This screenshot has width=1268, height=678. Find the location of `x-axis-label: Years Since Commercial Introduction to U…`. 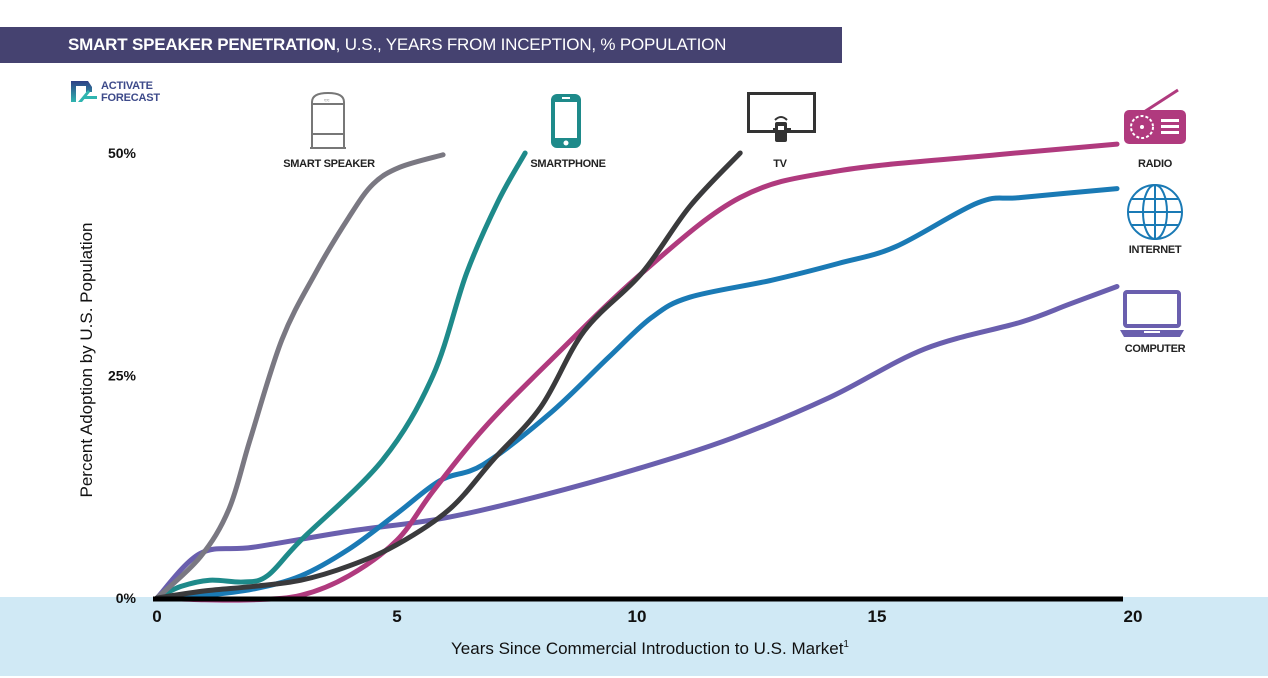

x-axis-label: Years Since Commercial Introduction to U… is located at coordinates (650, 648).